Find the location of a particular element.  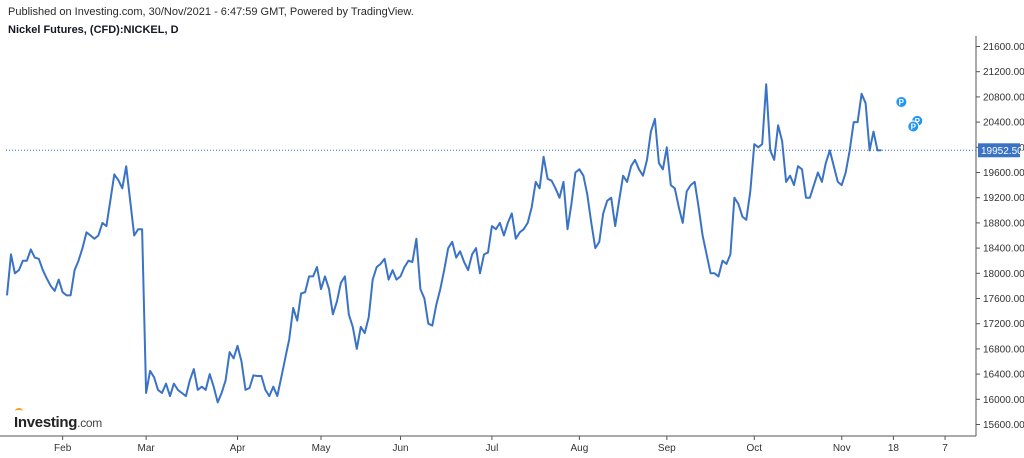

last-price-label-bg is located at coordinates (999, 150).